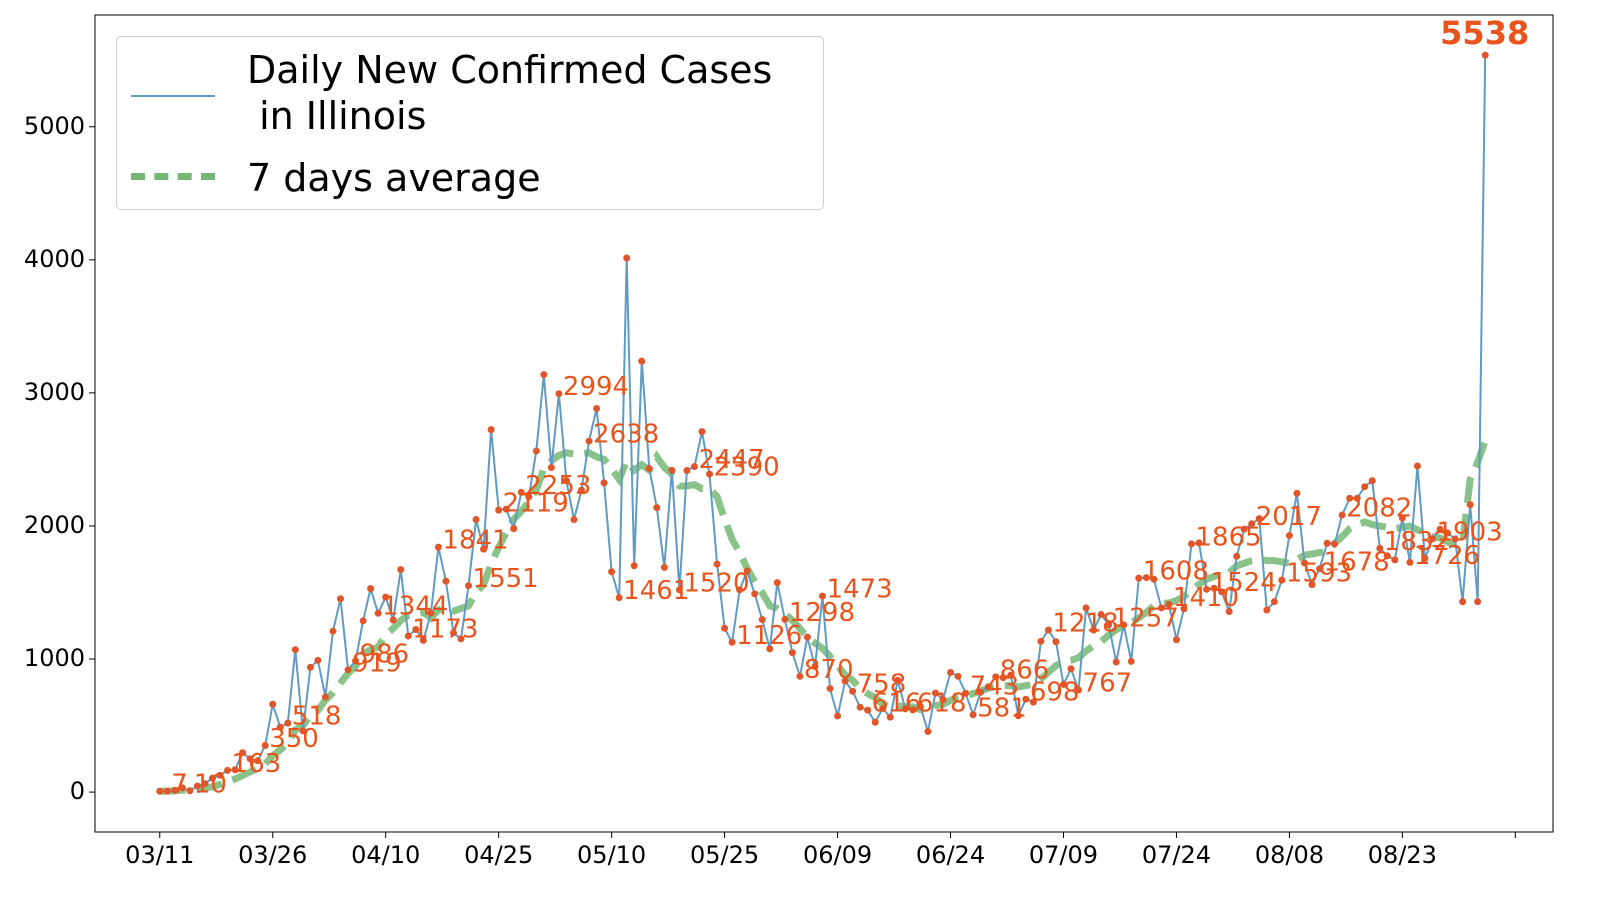 This screenshot has height=900, width=1600. I want to click on y-tick-label: 3000, so click(54, 392).